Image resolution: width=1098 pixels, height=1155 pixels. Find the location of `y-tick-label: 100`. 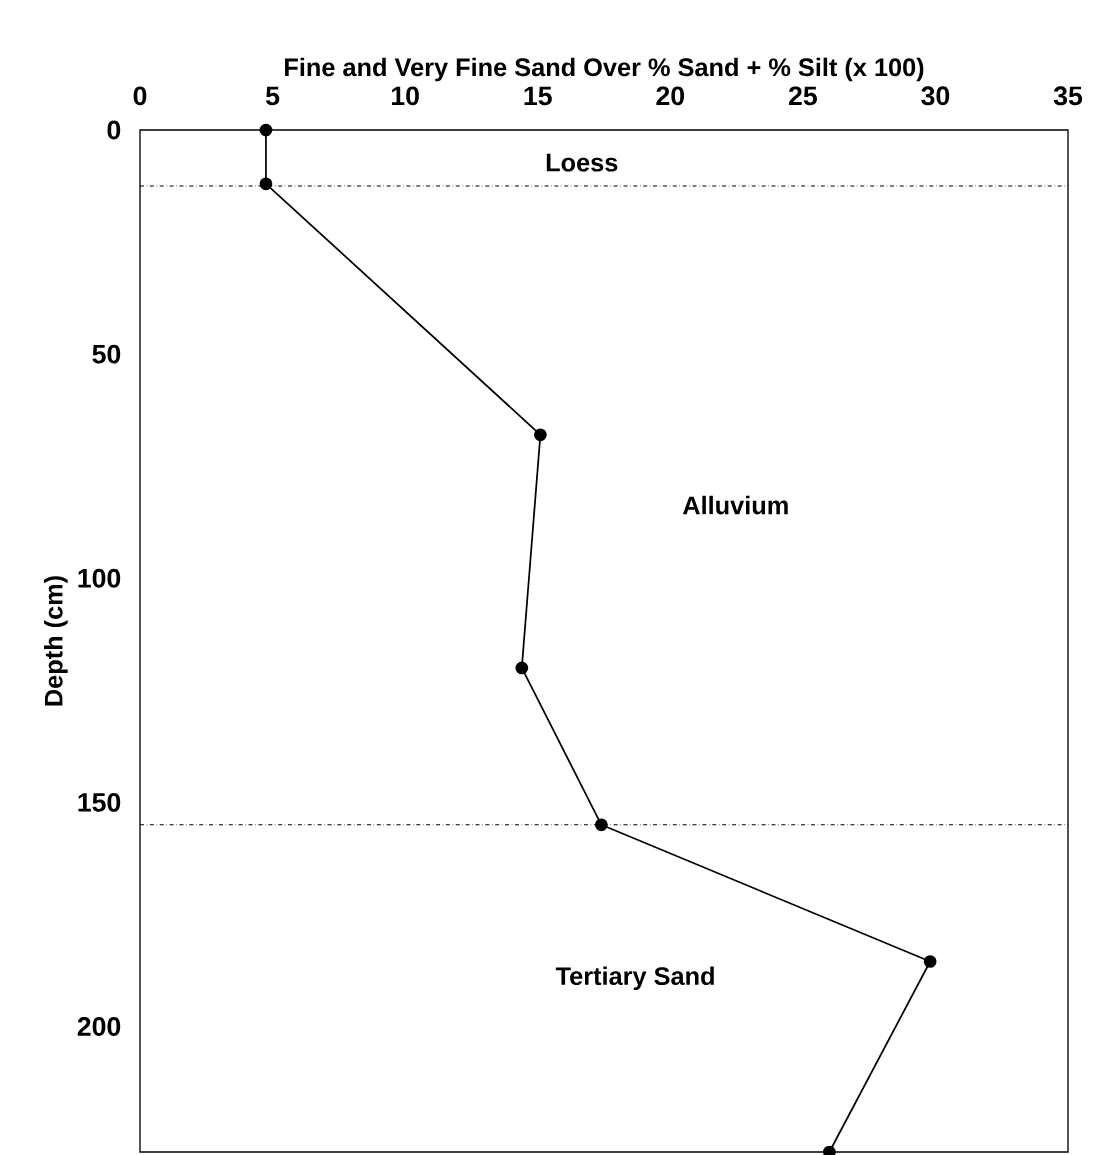

y-tick-label: 100 is located at coordinates (99, 578).